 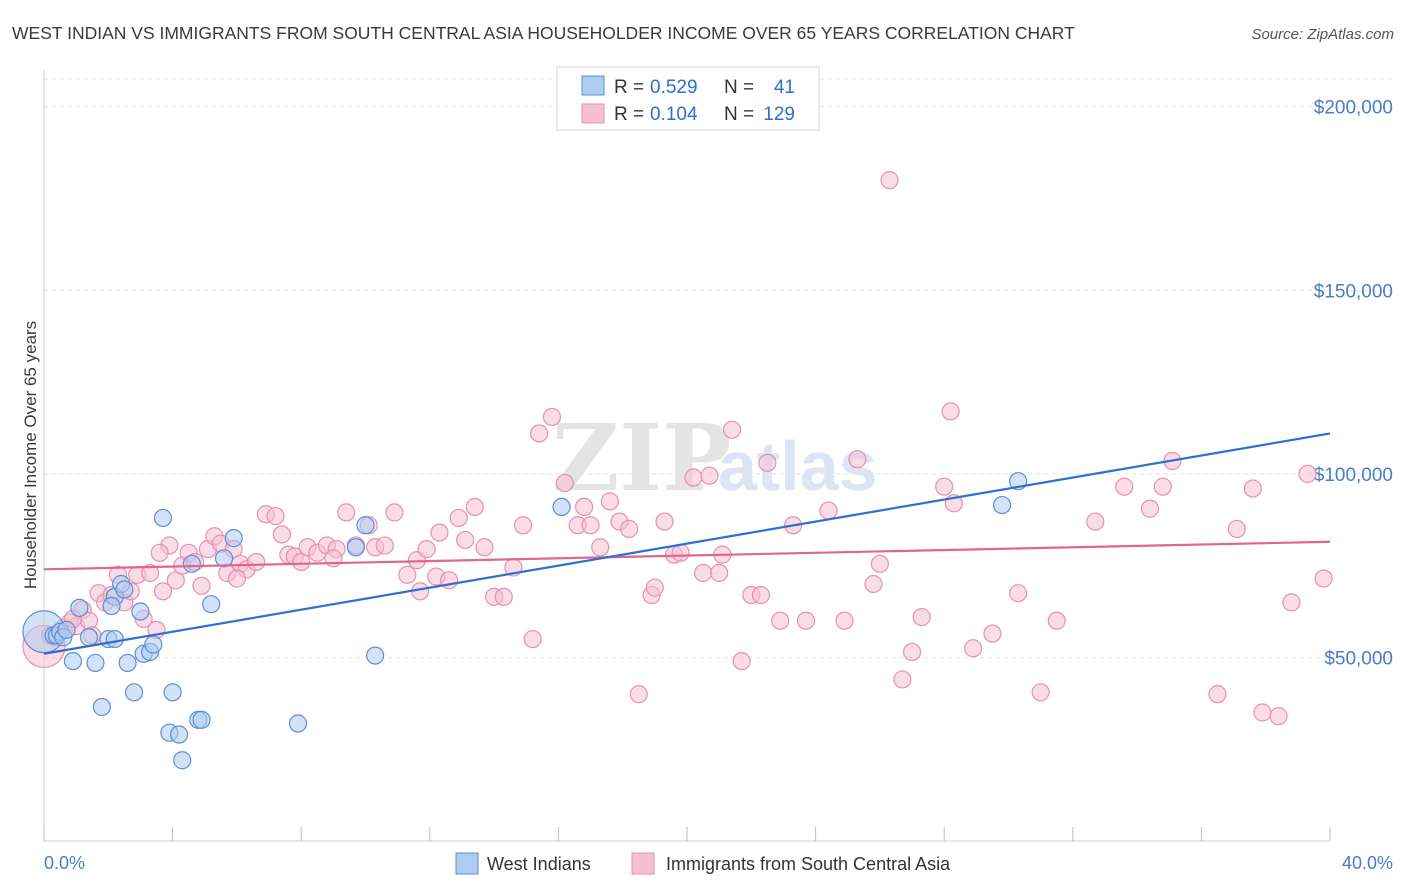 I want to click on bottom-legend-swatch-blue, so click(x=467, y=863).